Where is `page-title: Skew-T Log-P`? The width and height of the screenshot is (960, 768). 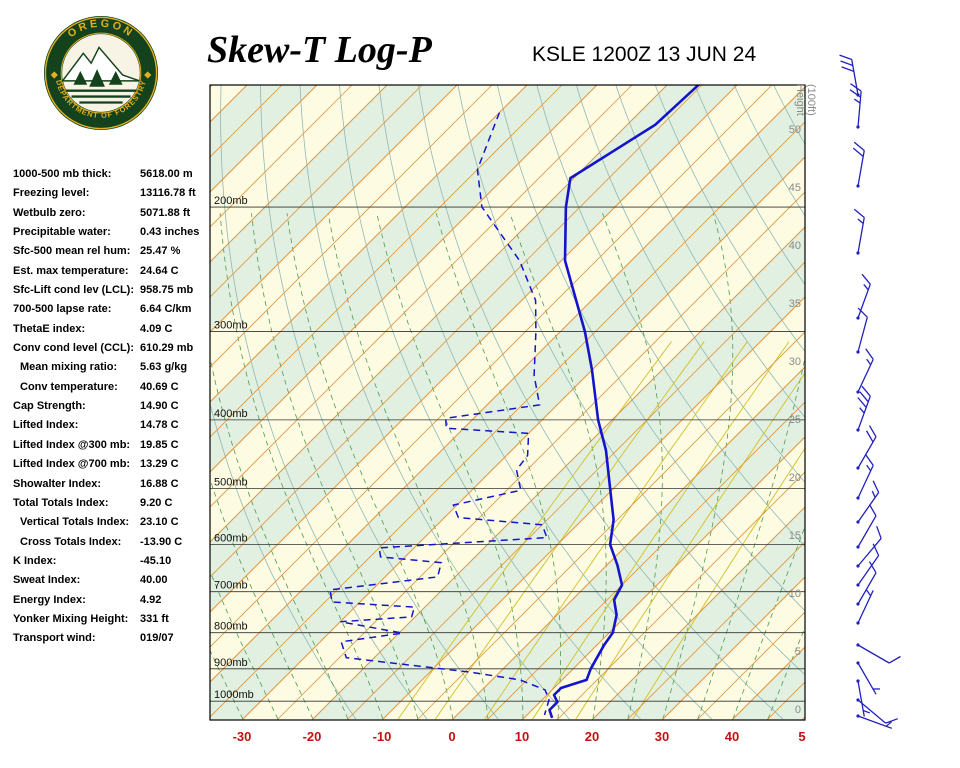 page-title: Skew-T Log-P is located at coordinates (319, 50).